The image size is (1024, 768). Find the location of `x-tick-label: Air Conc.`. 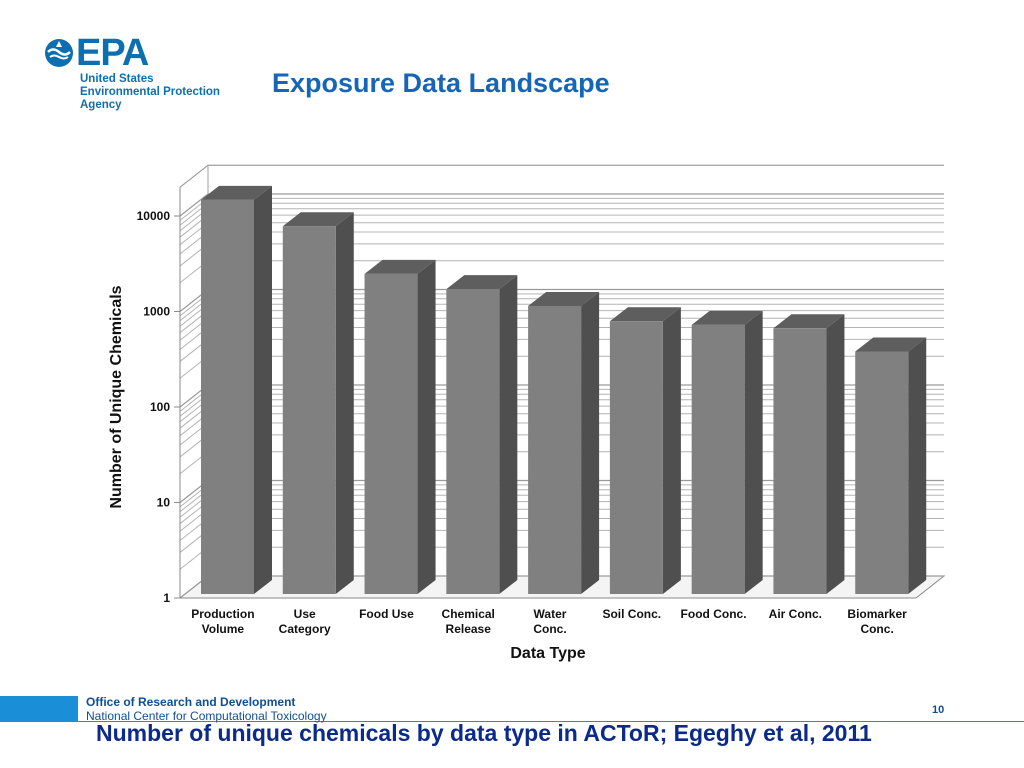

x-tick-label: Air Conc. is located at coordinates (795, 614).